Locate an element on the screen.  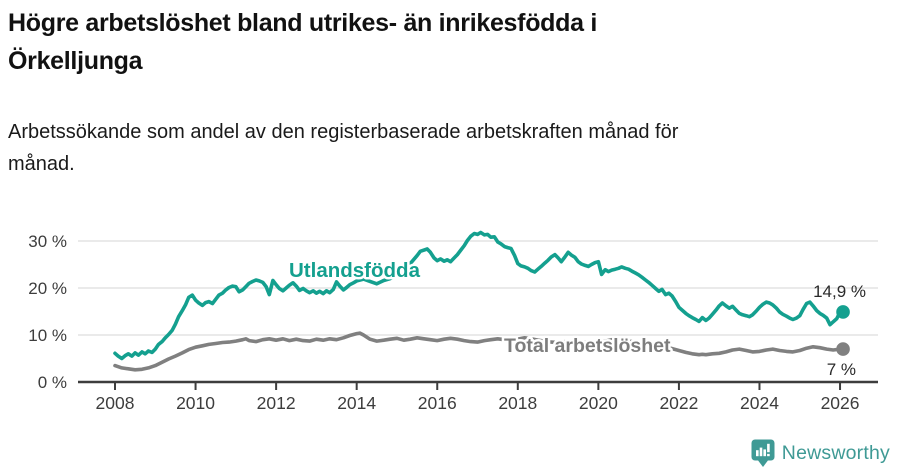
series-end-dot-total is located at coordinates (843, 349).